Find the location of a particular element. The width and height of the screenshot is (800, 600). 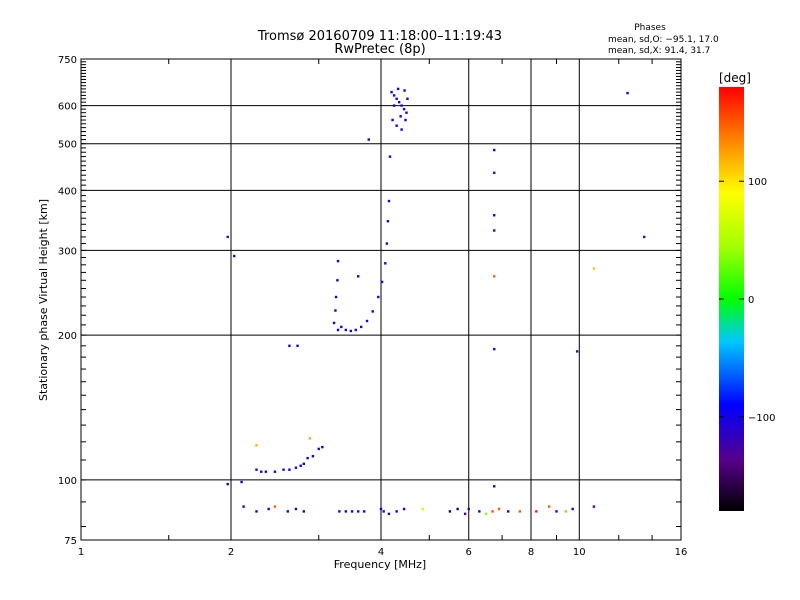

phase-stats-x: mean, sd,X: 91.4, 31.7 is located at coordinates (659, 51).